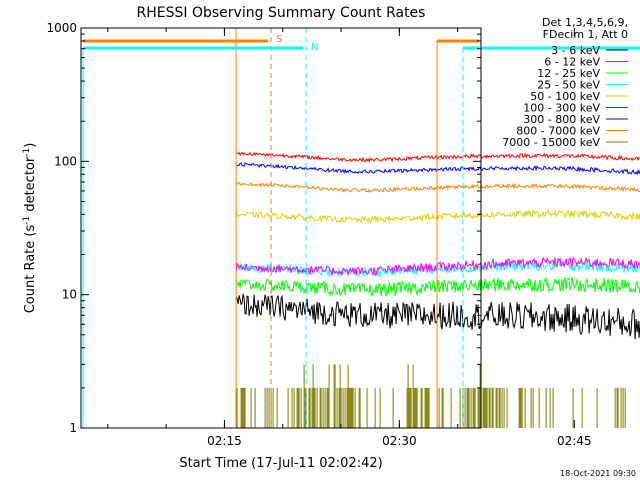 Image resolution: width=640 pixels, height=480 pixels. What do you see at coordinates (30, 269) in the screenshot?
I see `y-axis-label-part: Count Rate (s` at bounding box center [30, 269].